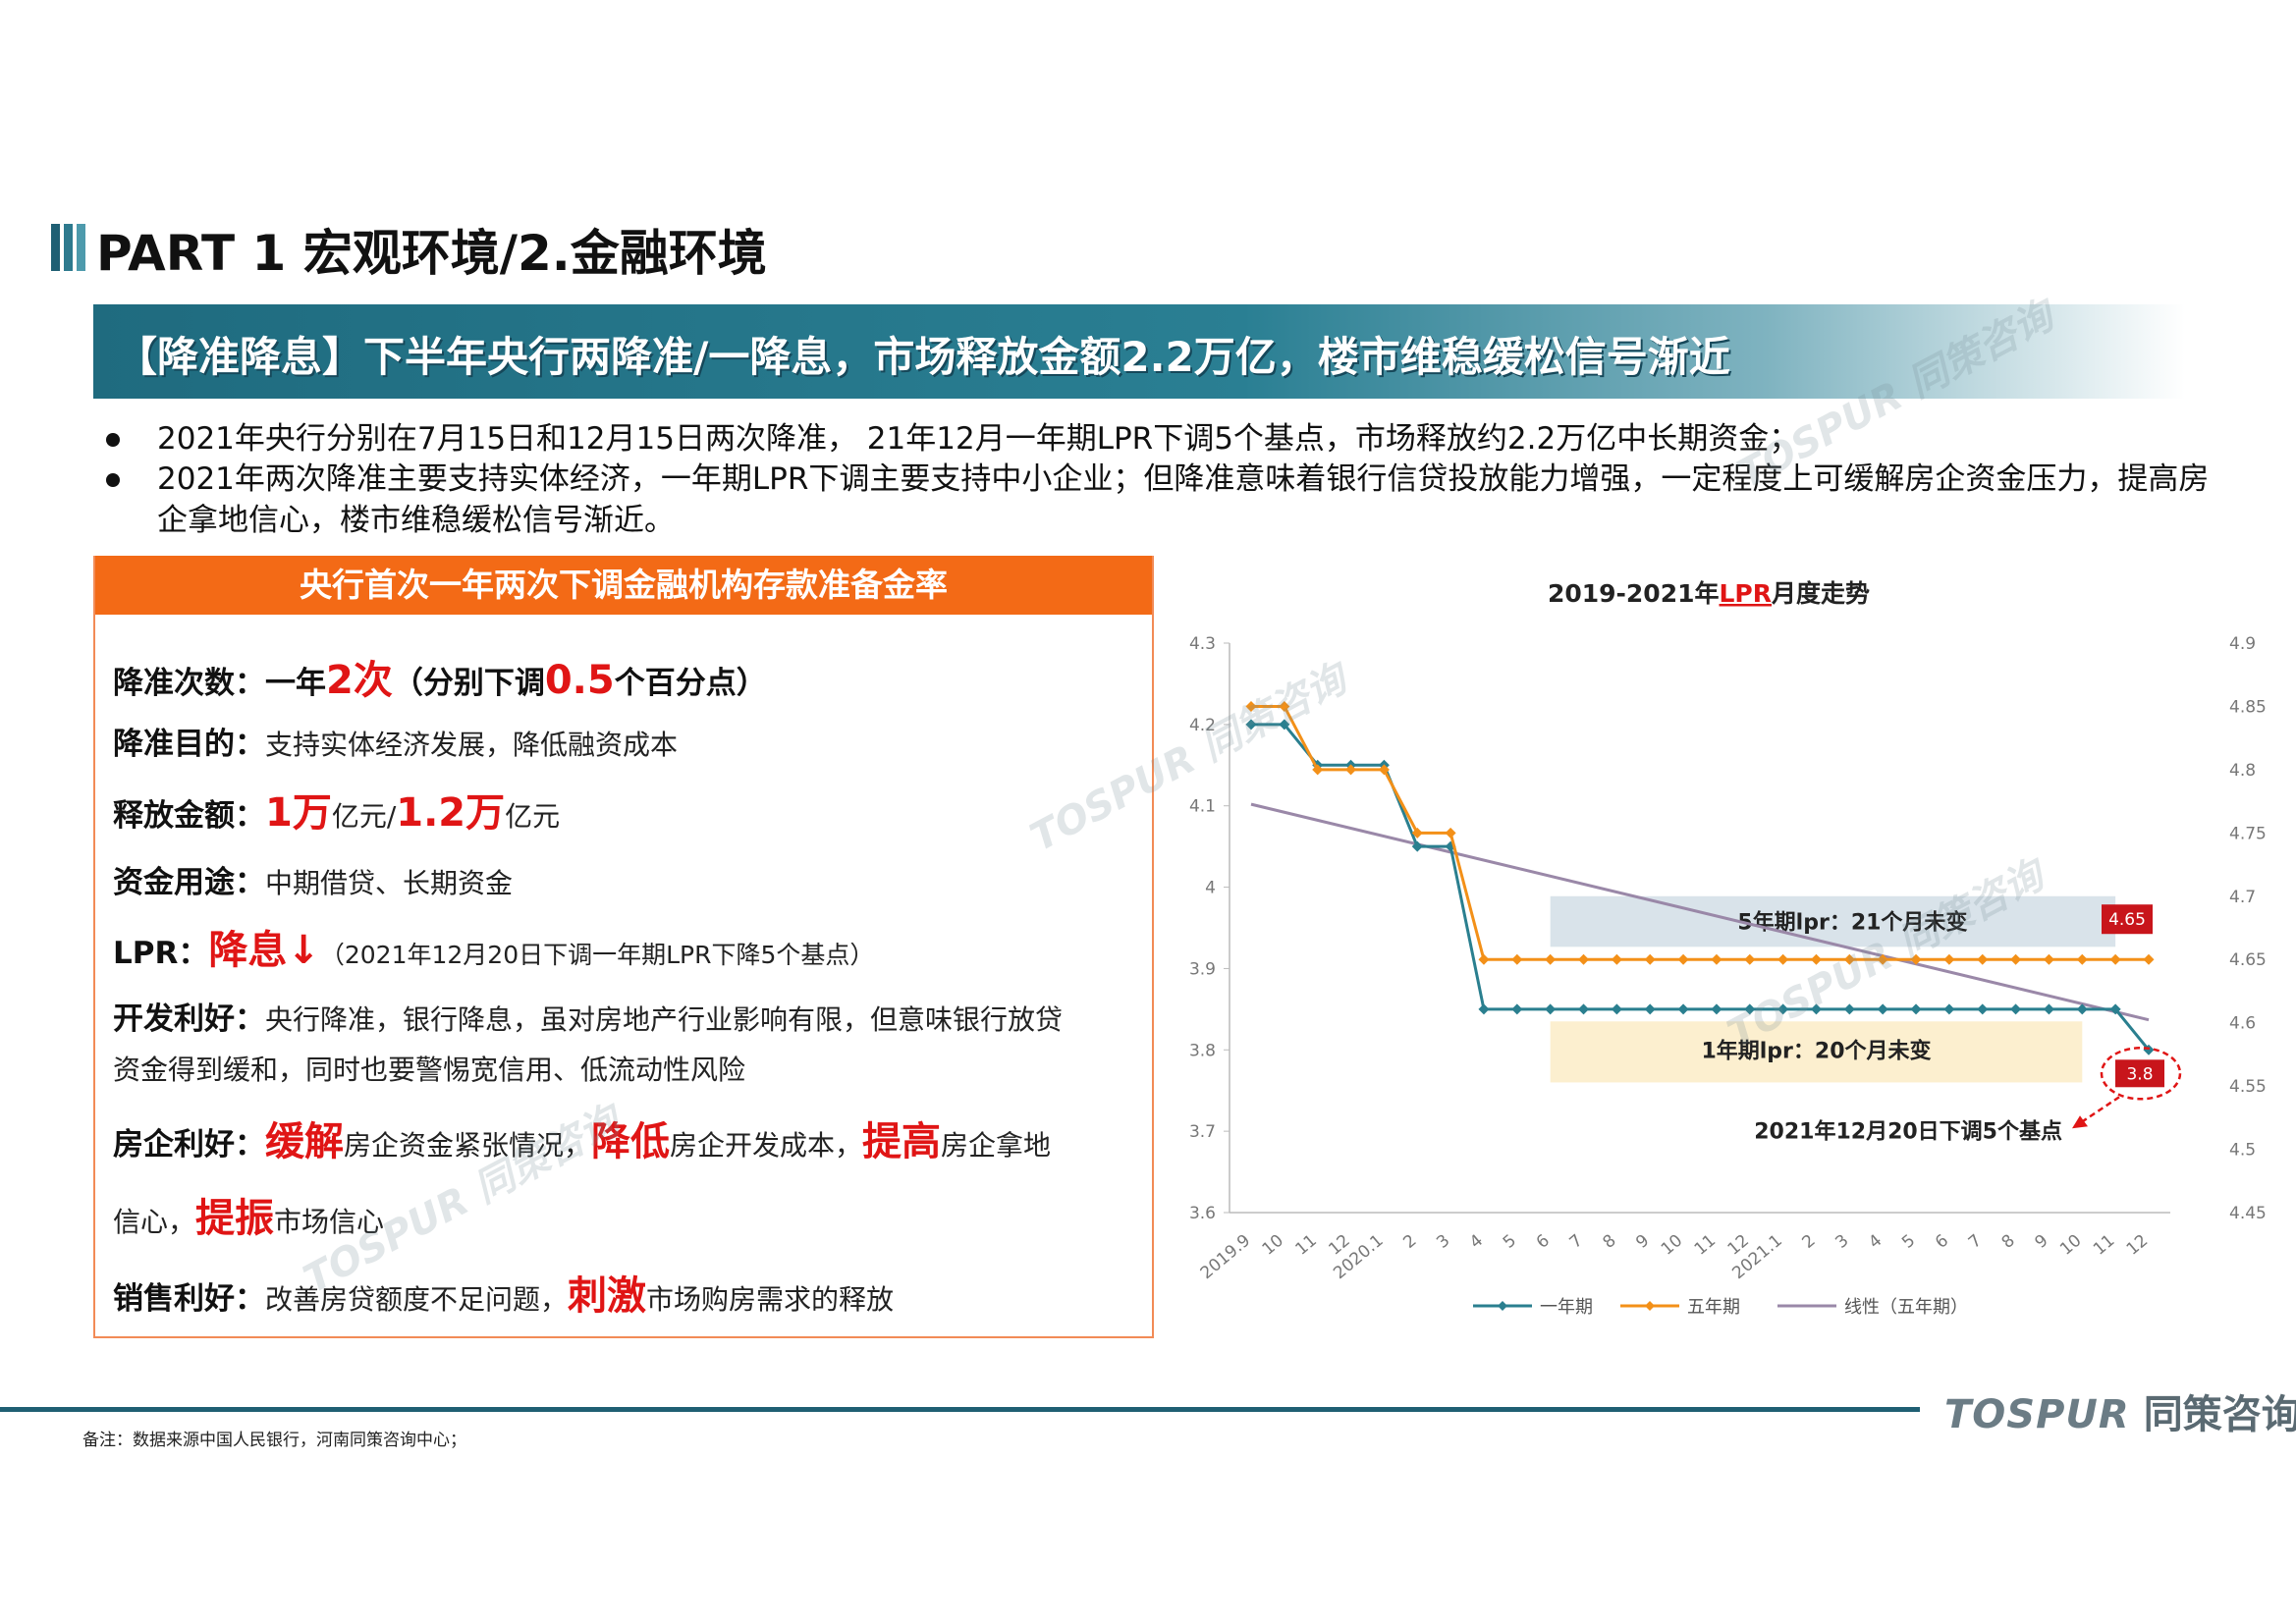 The height and width of the screenshot is (1623, 2296). I want to click on one-year-box-label: 1年期lpr：20个月未变, so click(1816, 1050).